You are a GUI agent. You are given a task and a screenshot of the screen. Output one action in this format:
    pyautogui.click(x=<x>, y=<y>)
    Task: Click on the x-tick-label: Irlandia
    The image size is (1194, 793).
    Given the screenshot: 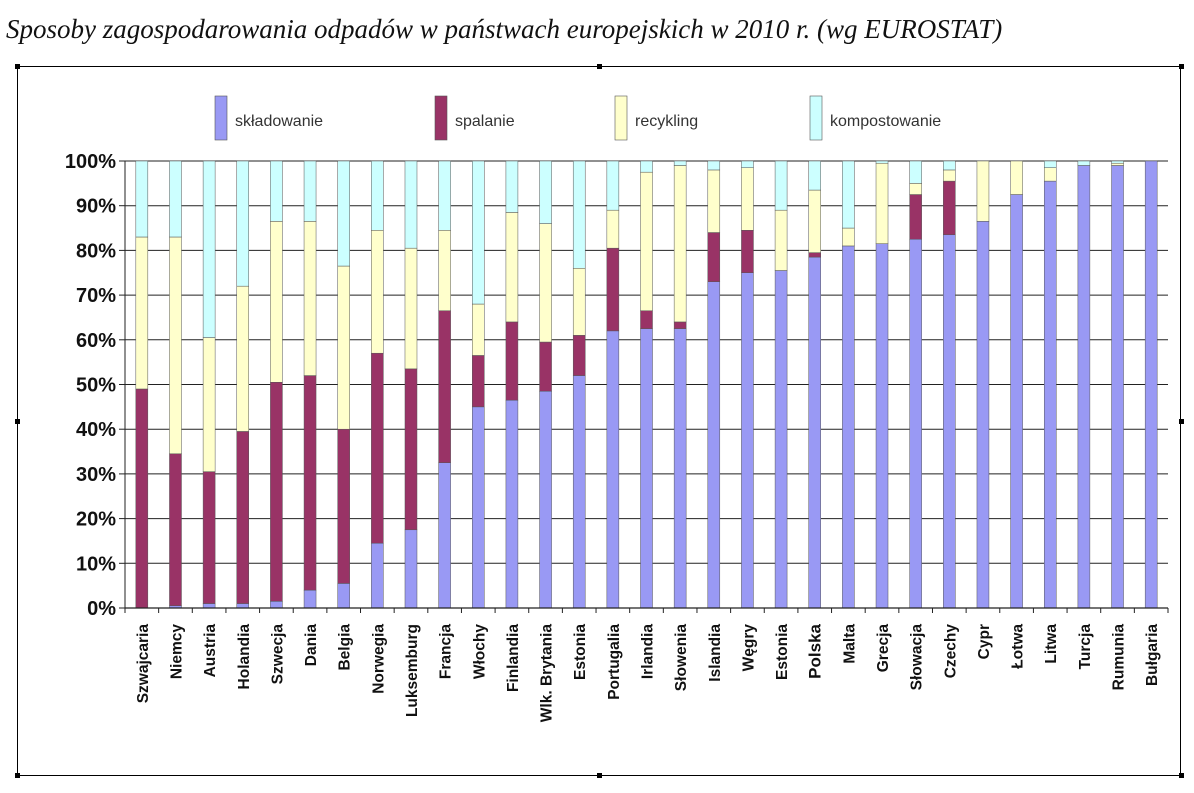 What is the action you would take?
    pyautogui.click(x=648, y=652)
    